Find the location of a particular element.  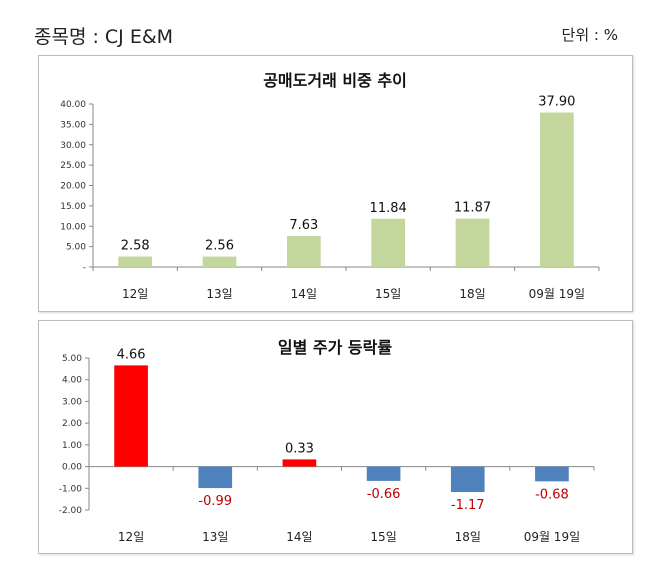

data-label: -0.66 is located at coordinates (384, 494).